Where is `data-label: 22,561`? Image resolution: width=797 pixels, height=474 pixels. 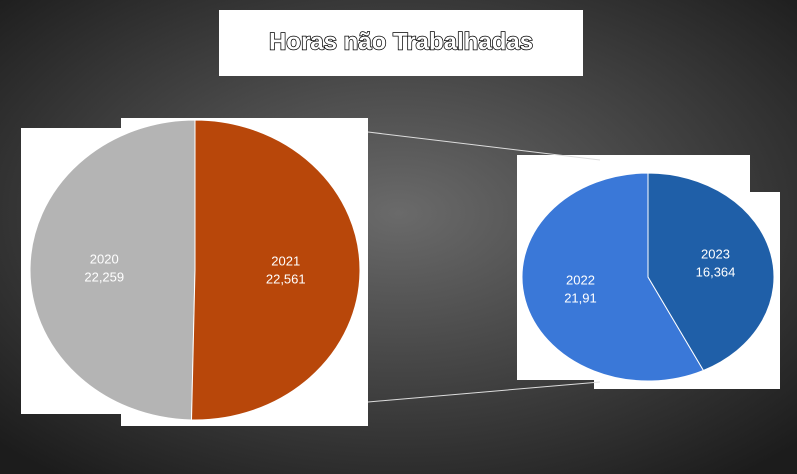 data-label: 22,561 is located at coordinates (286, 278).